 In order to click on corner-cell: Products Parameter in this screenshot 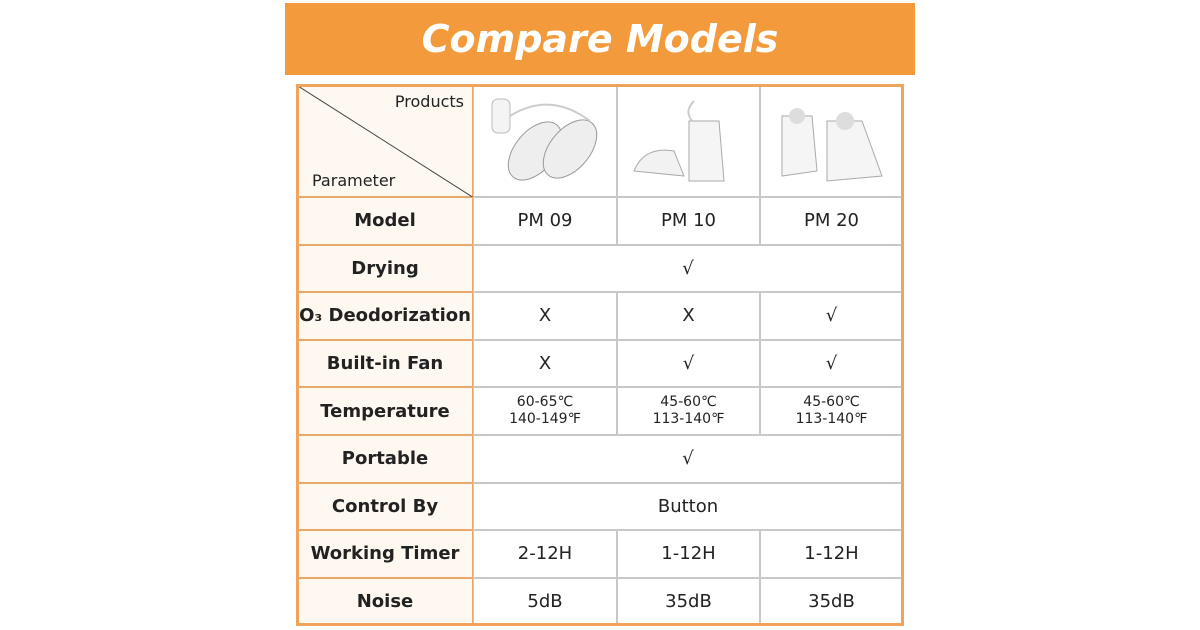, I will do `click(385, 141)`.